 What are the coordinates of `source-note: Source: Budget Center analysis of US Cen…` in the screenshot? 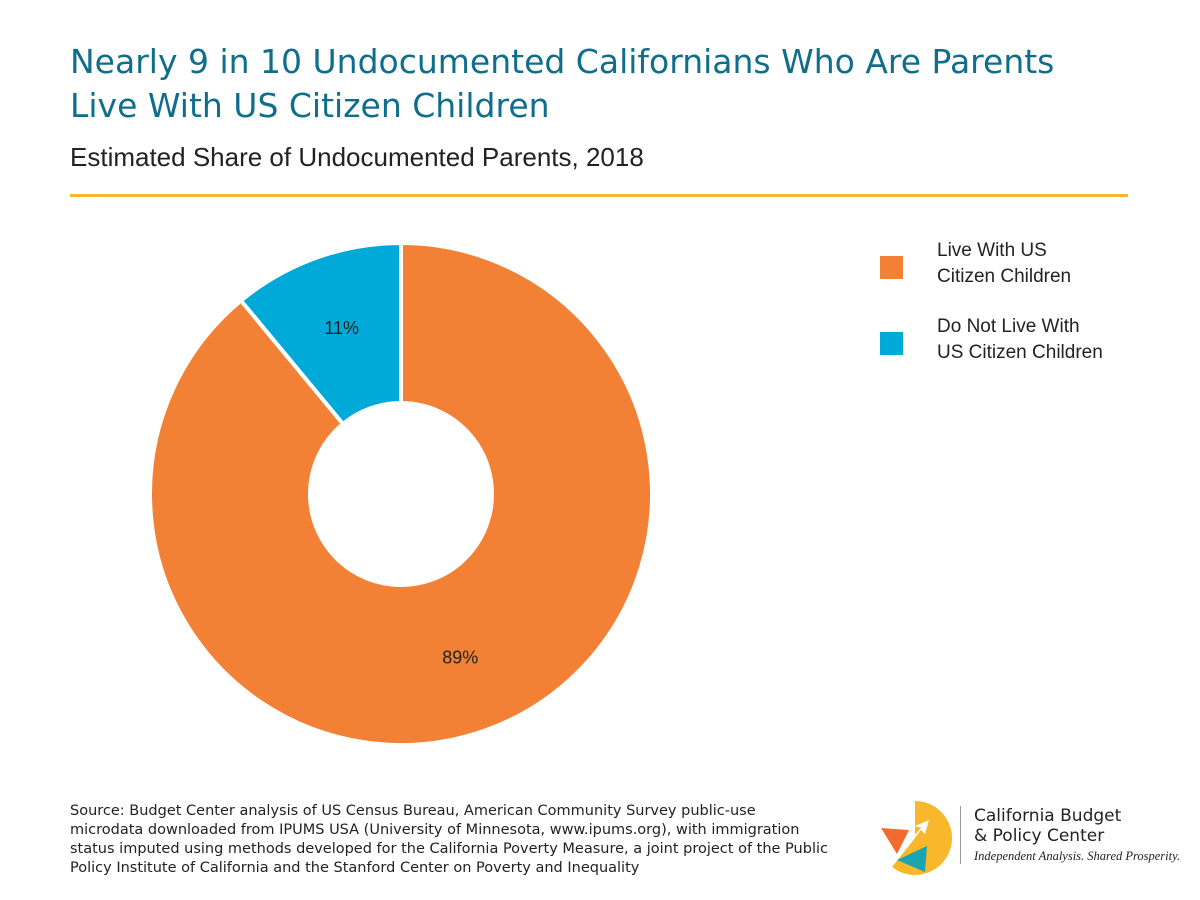 It's located at (449, 839).